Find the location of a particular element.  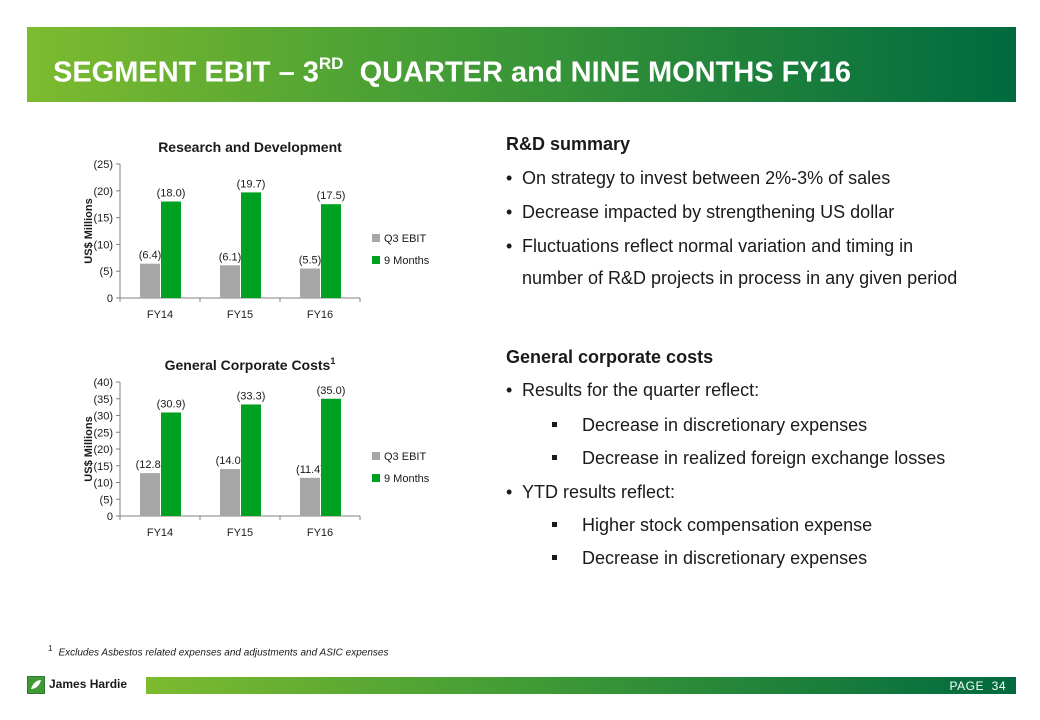

y-tick-label: (30) is located at coordinates (103, 417).